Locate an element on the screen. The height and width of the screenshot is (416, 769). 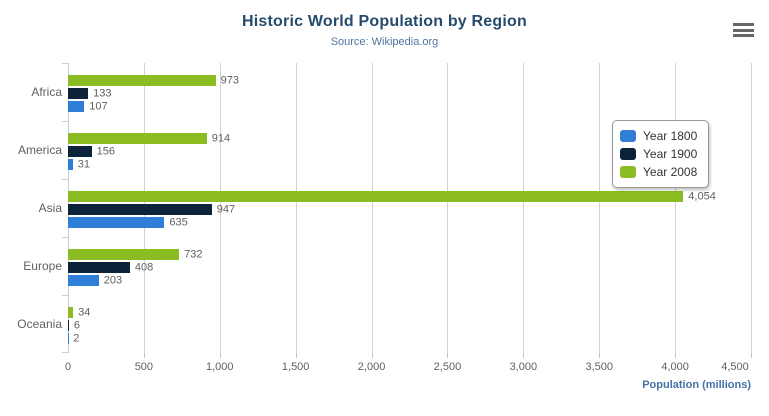
bar-value-label: 4,054 is located at coordinates (702, 196).